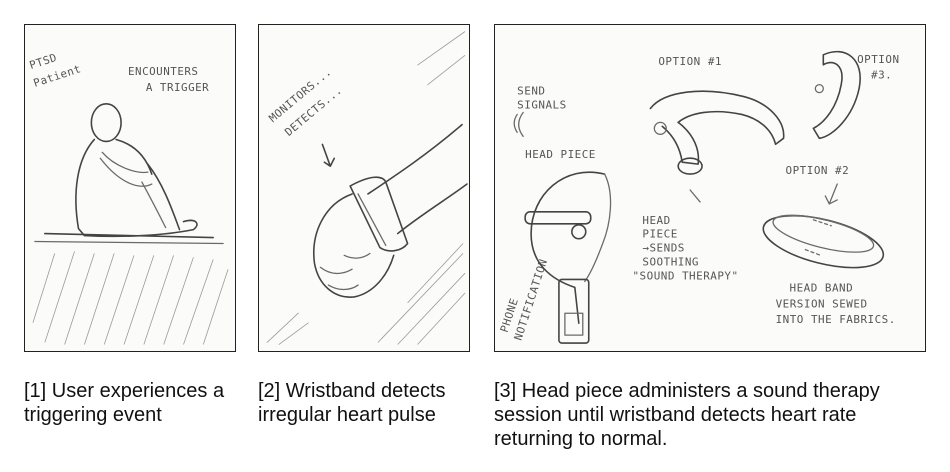 Image resolution: width=950 pixels, height=472 pixels. What do you see at coordinates (163, 71) in the screenshot?
I see `note-encounters: ENCOUNTERS` at bounding box center [163, 71].